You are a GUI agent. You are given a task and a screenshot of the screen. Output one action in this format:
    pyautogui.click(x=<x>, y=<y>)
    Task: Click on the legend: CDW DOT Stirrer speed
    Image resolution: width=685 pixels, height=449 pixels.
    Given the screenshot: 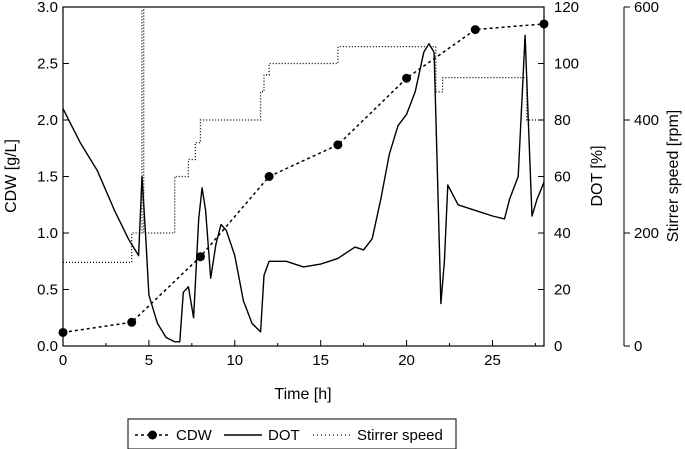 What is the action you would take?
    pyautogui.click(x=292, y=433)
    